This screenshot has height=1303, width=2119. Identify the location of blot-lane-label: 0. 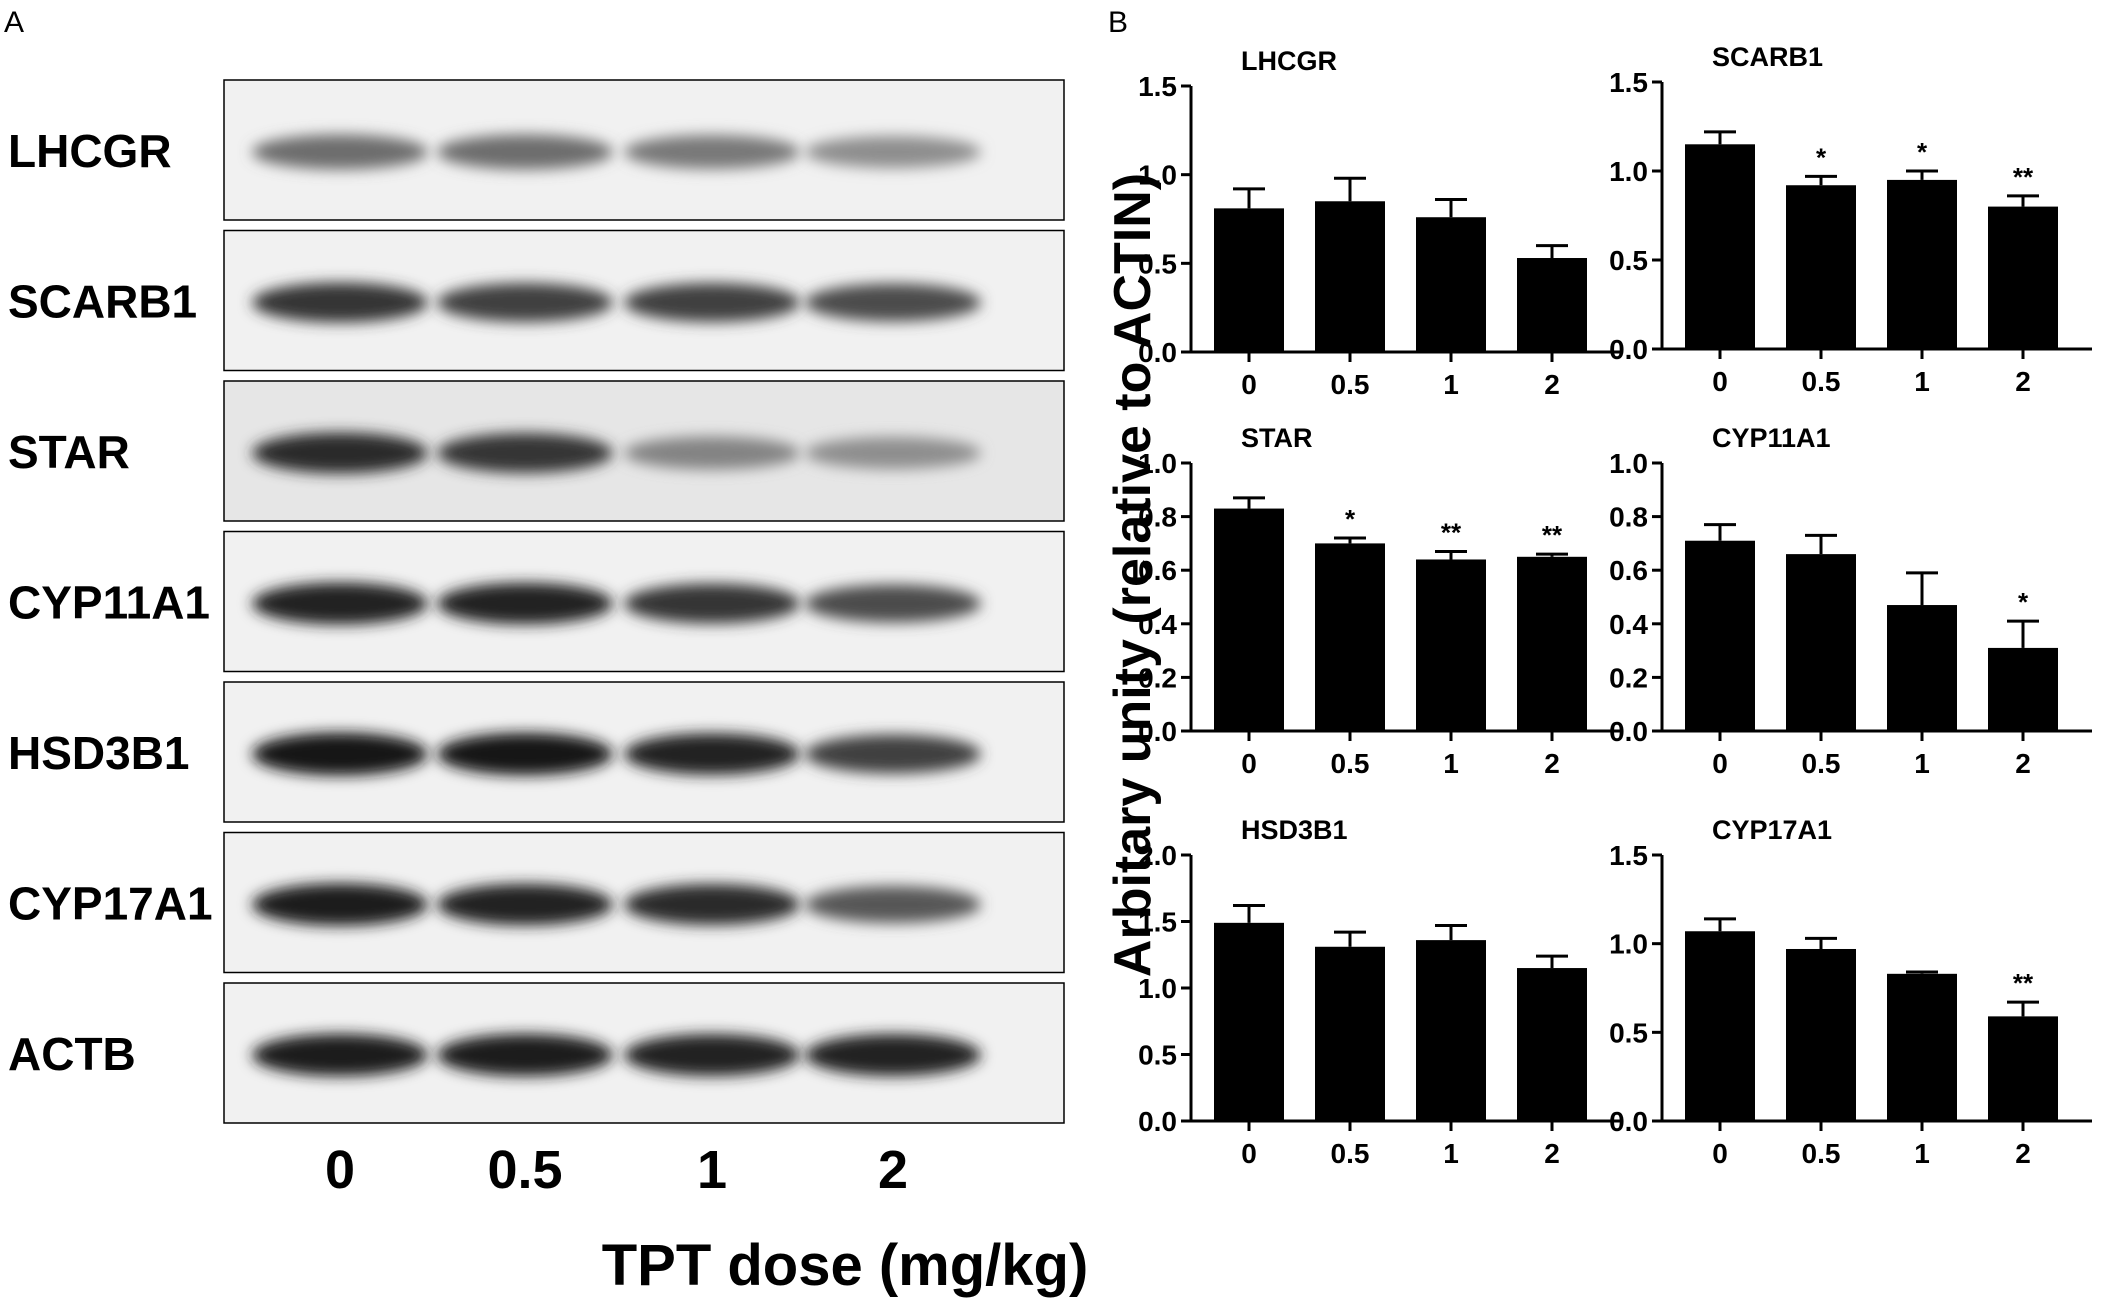
(340, 1170).